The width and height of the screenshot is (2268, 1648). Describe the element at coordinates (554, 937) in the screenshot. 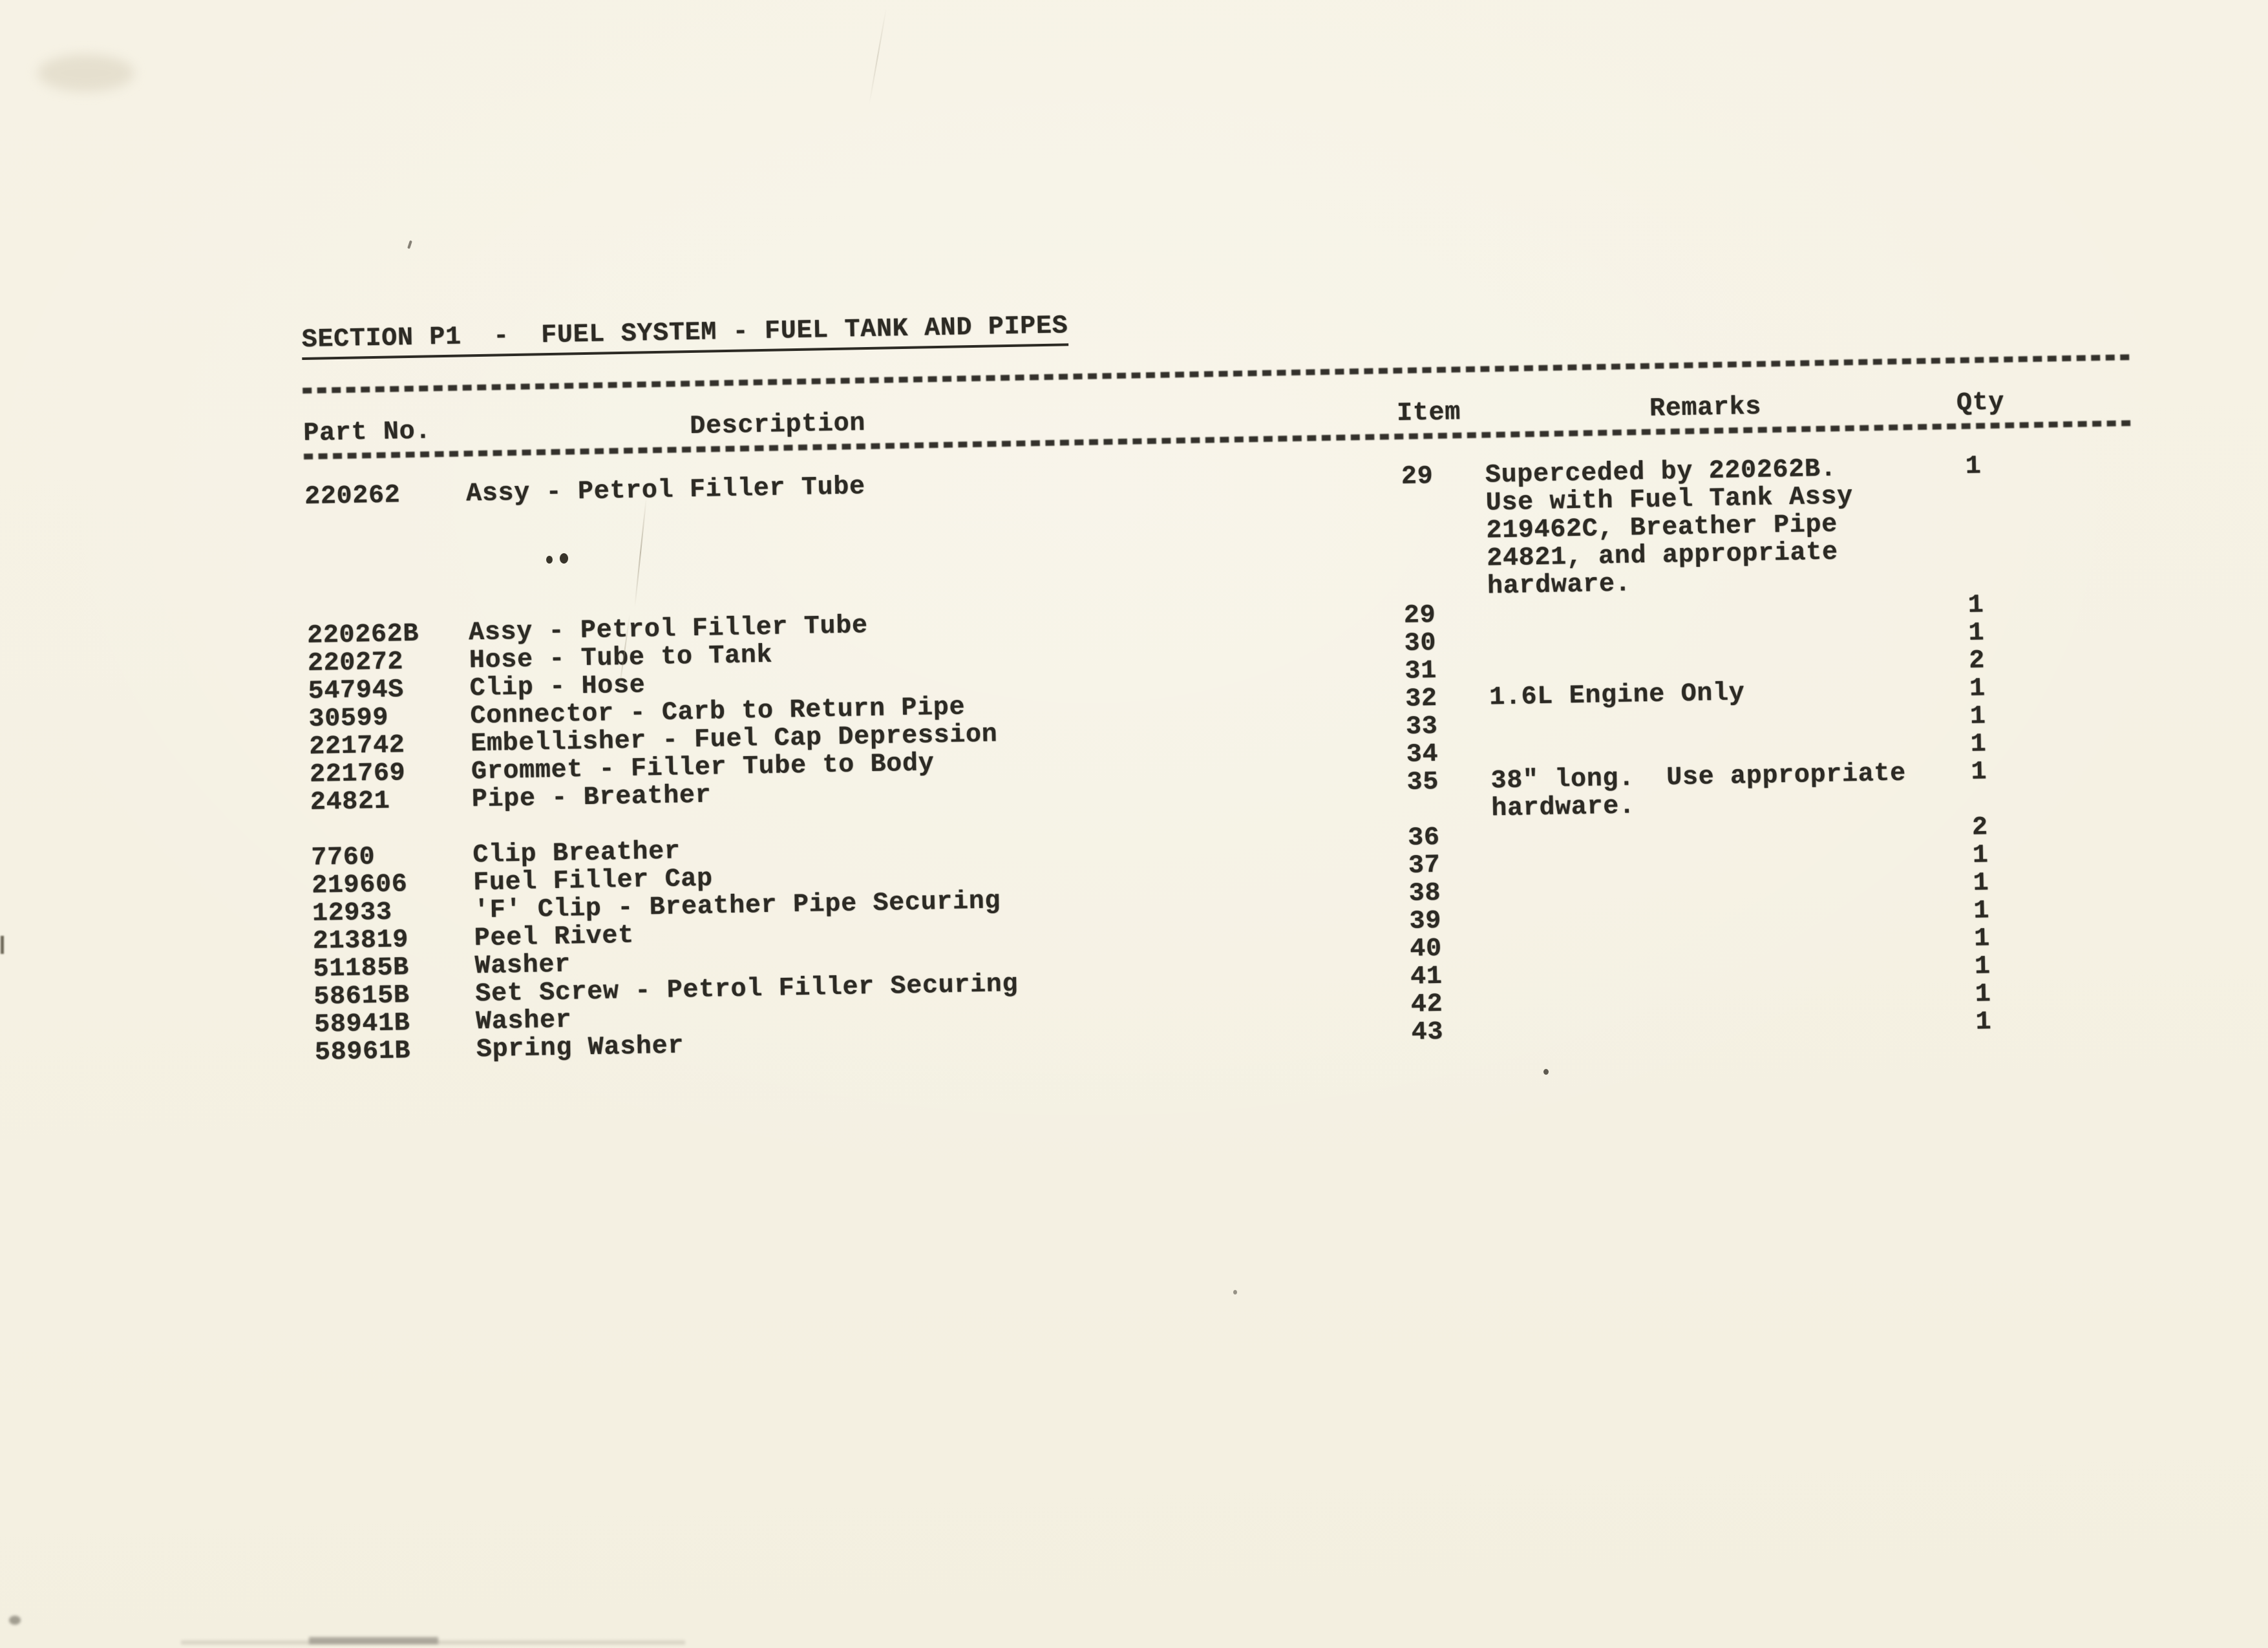

I see `description-cell: Peel Rivet` at that location.